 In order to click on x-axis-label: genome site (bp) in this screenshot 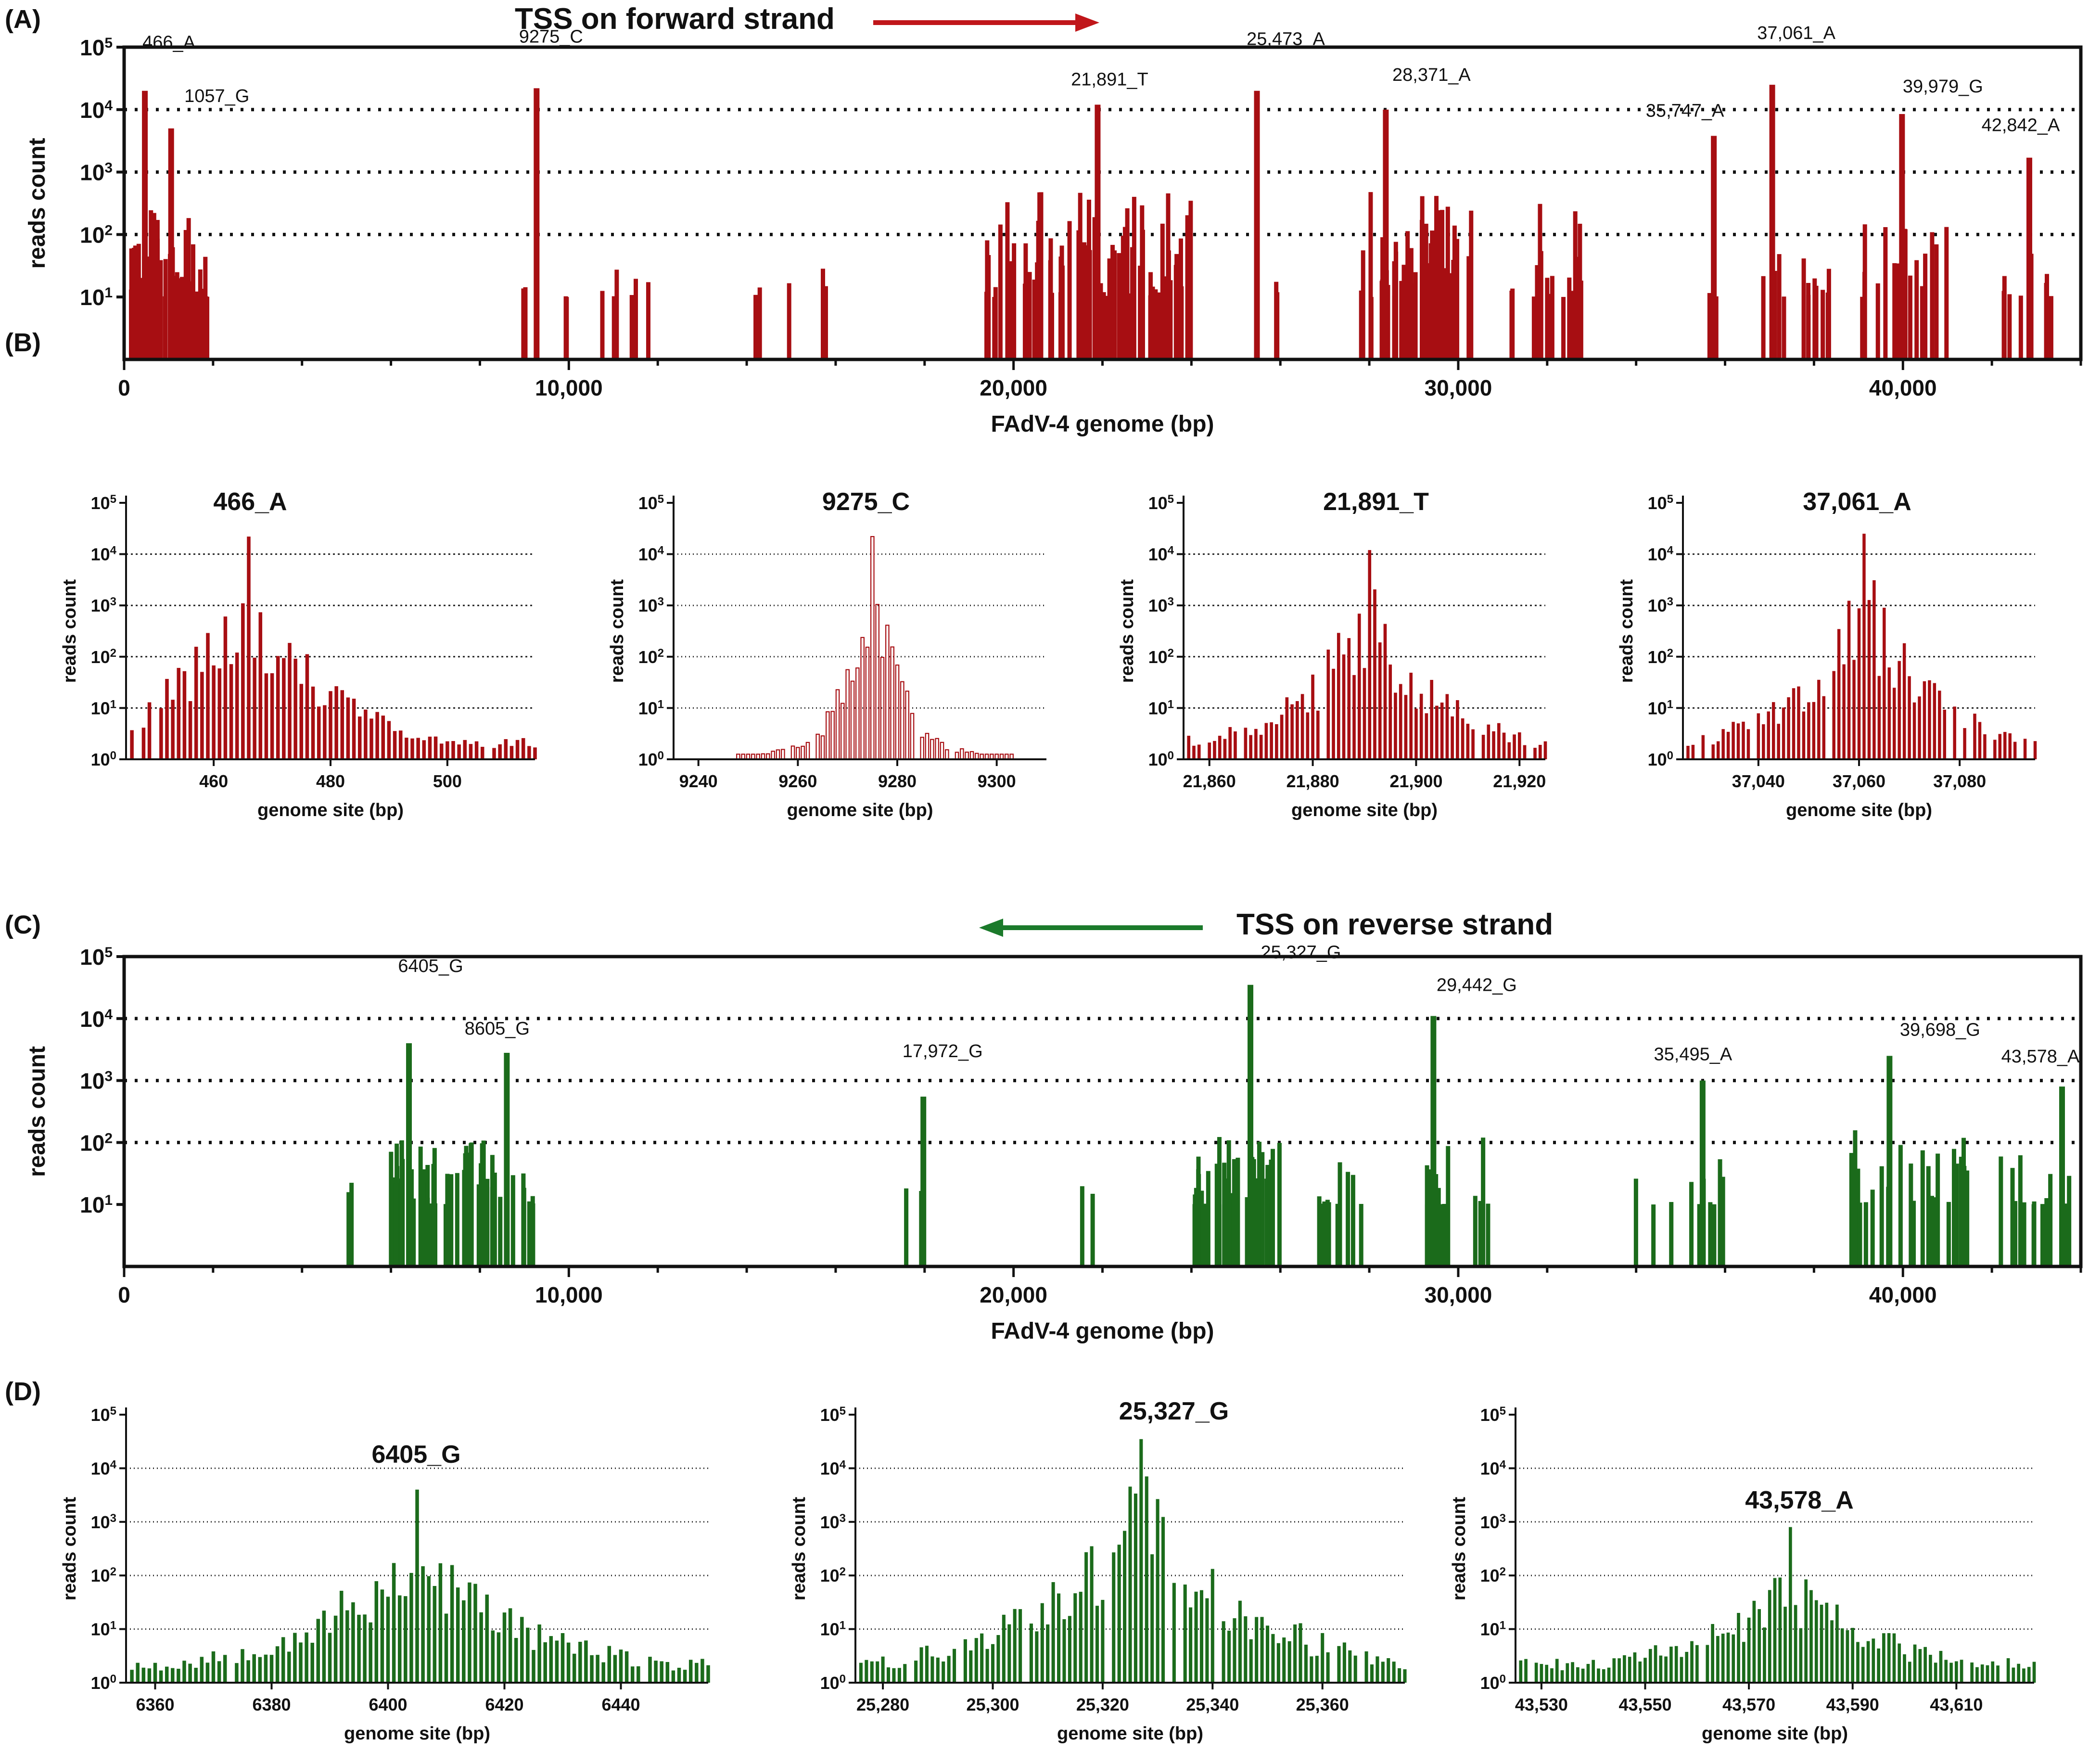, I will do `click(1130, 1734)`.